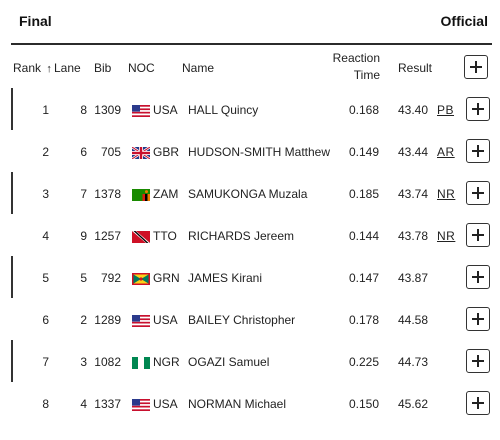  Describe the element at coordinates (107, 404) in the screenshot. I see `bib-cell: 1337` at that location.